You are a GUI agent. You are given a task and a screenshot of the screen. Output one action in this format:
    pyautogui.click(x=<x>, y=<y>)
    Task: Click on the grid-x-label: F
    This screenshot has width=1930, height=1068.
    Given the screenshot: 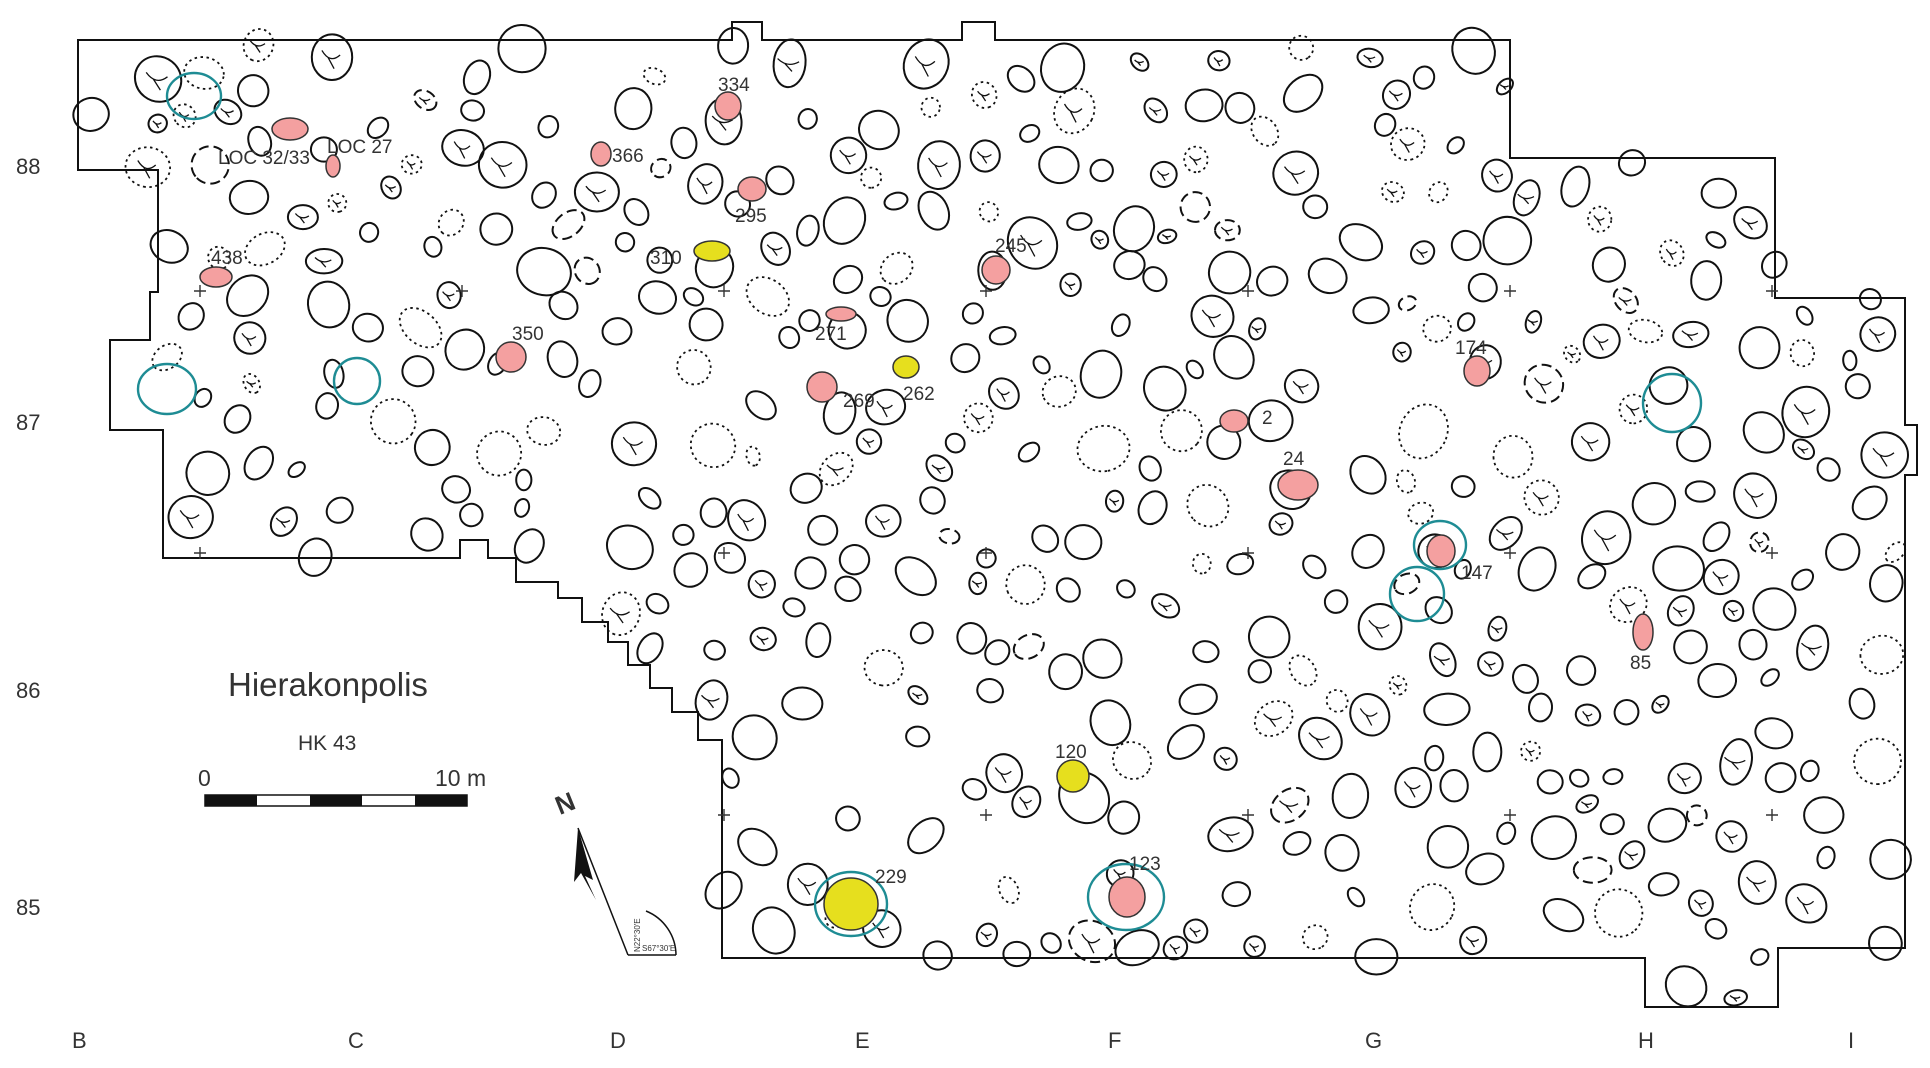 What is the action you would take?
    pyautogui.click(x=1114, y=1040)
    